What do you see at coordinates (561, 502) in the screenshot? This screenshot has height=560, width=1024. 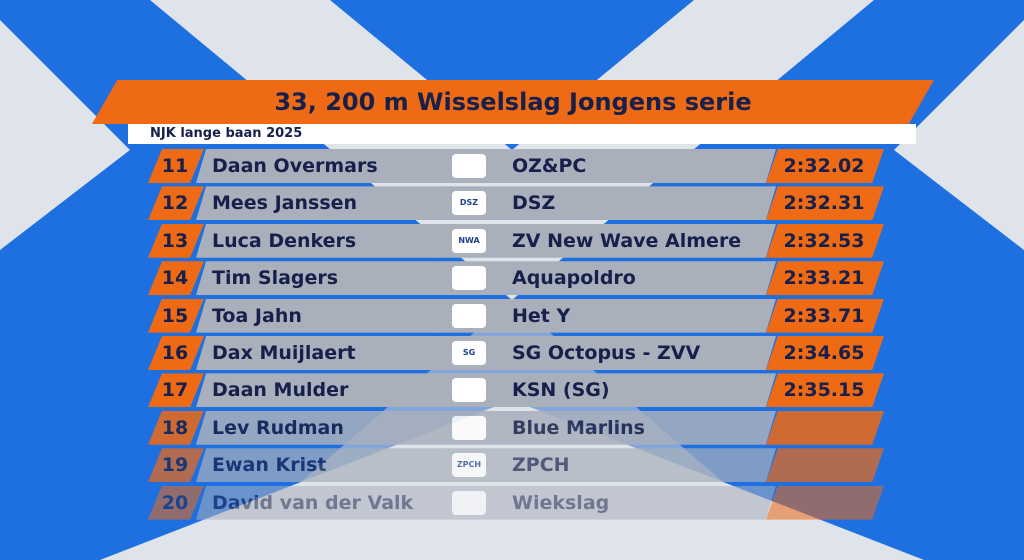 I see `club-name: Wiekslag` at bounding box center [561, 502].